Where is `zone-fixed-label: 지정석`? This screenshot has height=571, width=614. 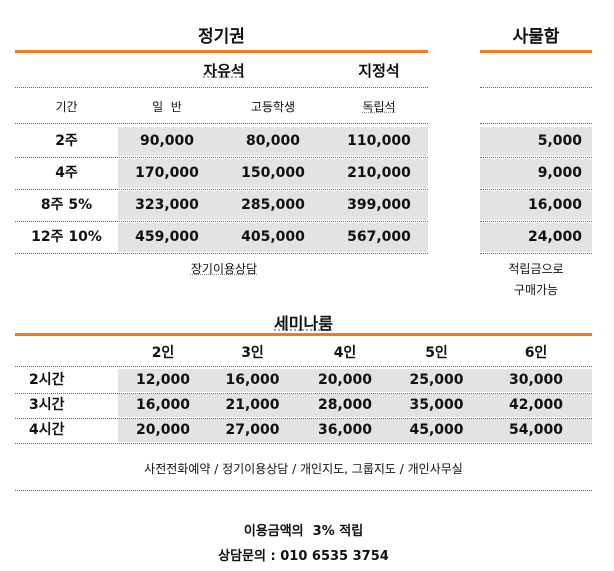 zone-fixed-label: 지정석 is located at coordinates (379, 71).